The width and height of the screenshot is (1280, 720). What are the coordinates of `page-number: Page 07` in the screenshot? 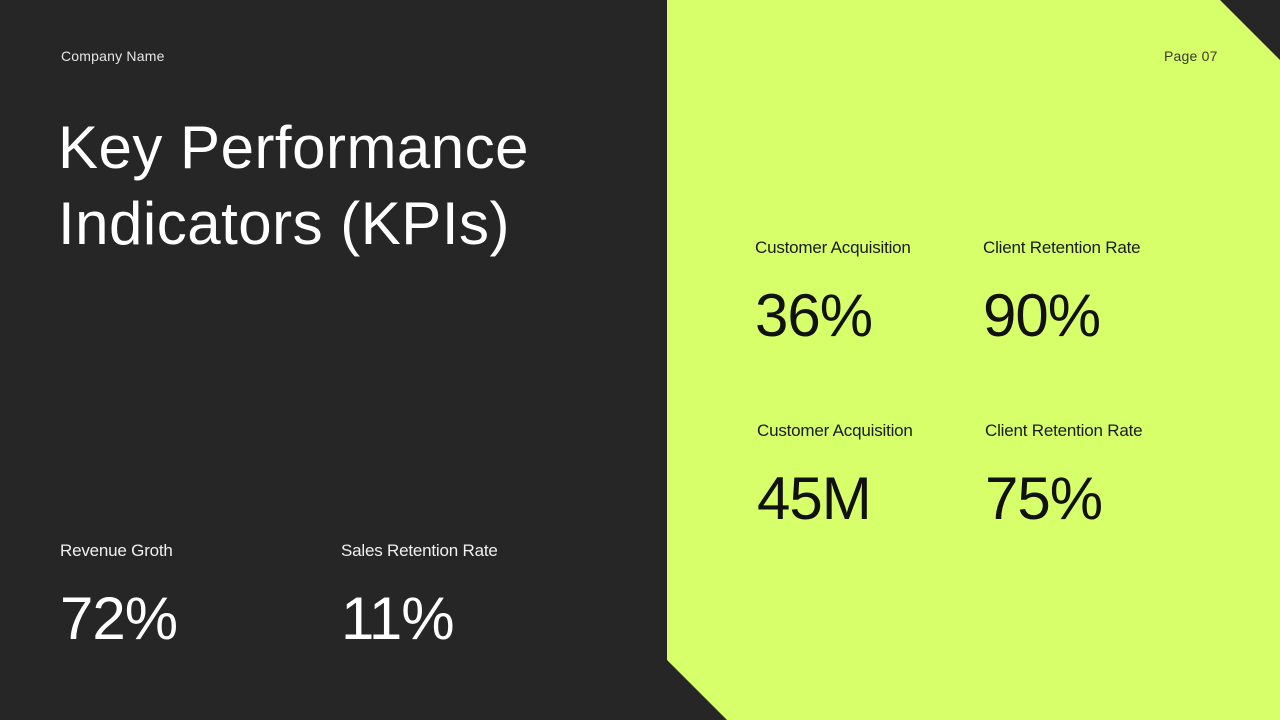 It's located at (1191, 56).